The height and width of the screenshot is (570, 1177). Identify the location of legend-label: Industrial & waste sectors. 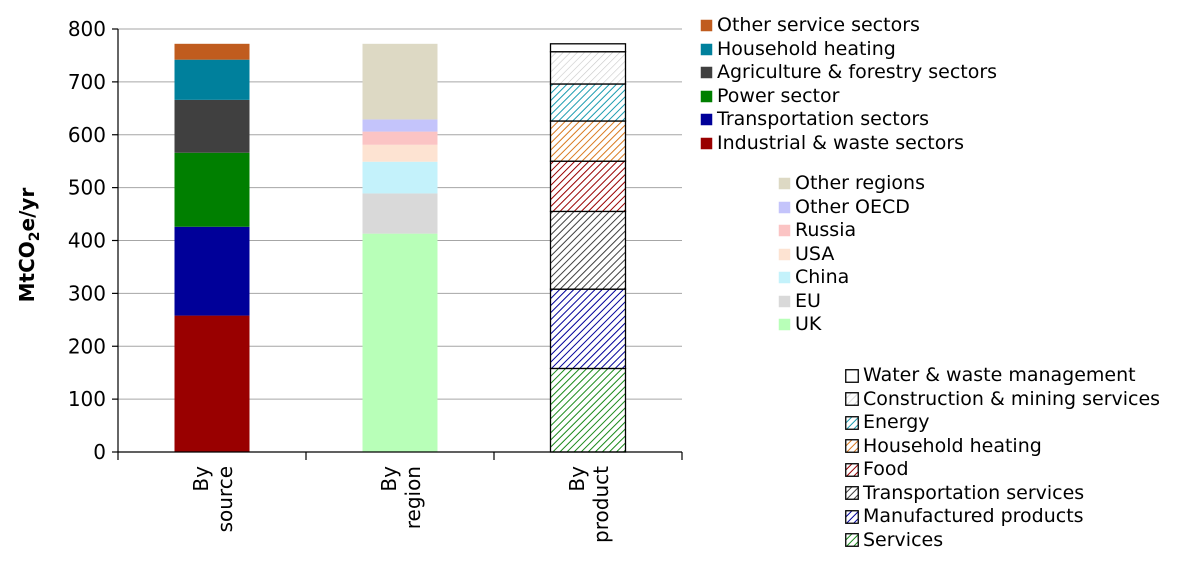
(841, 142).